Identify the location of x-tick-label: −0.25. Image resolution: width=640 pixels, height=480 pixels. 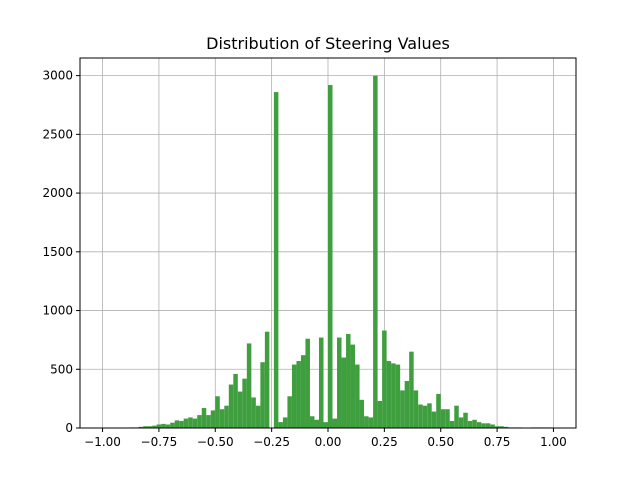
(271, 442).